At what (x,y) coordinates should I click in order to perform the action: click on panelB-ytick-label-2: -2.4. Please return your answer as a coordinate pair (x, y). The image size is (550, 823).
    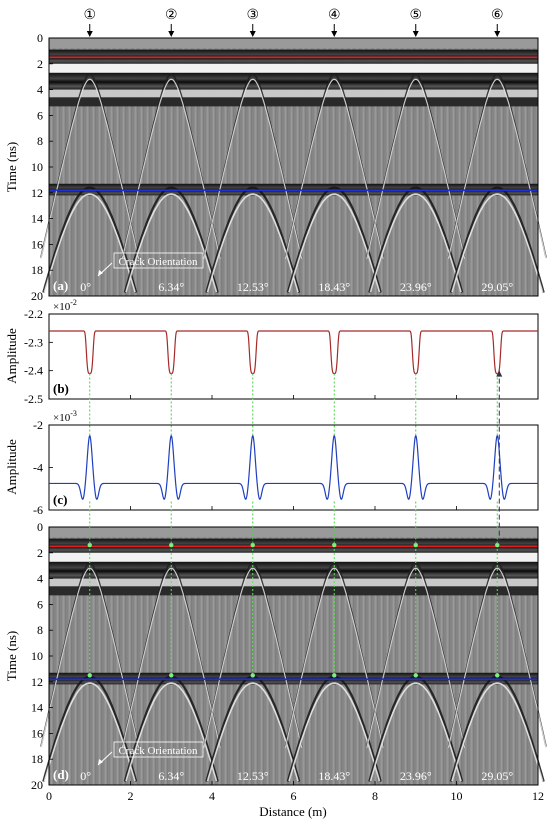
    Looking at the image, I should click on (33, 371).